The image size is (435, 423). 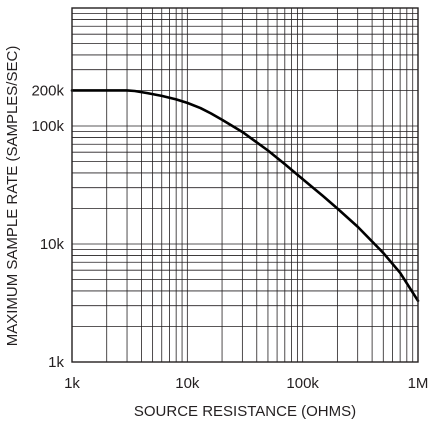 I want to click on x-tick-label: 10k, so click(x=187, y=383).